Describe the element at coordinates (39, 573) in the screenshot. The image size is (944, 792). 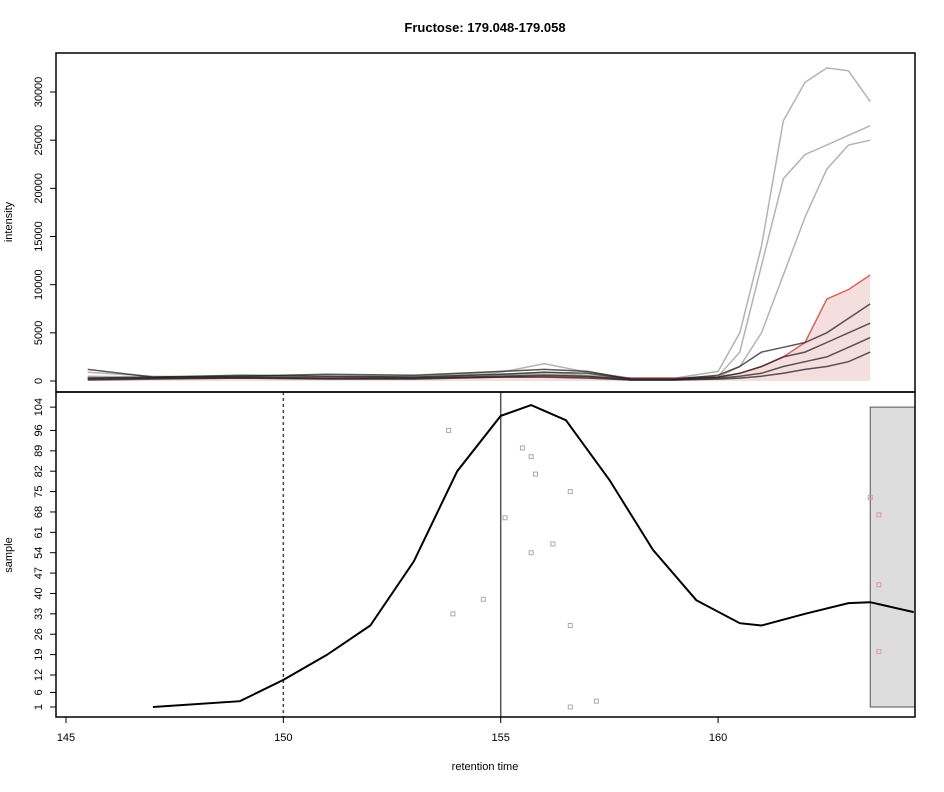
I see `y-tick-label: 47` at that location.